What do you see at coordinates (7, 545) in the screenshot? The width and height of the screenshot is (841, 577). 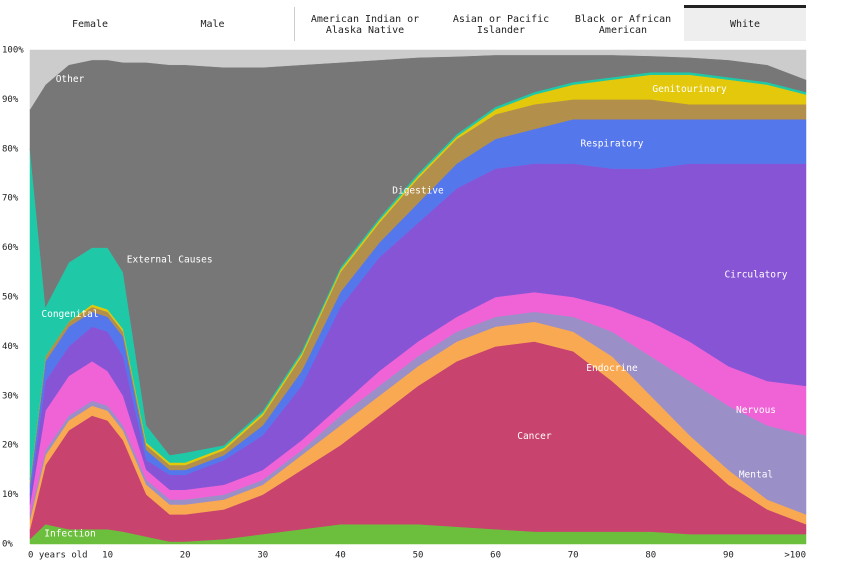 I see `y-tick-label: 0%` at bounding box center [7, 545].